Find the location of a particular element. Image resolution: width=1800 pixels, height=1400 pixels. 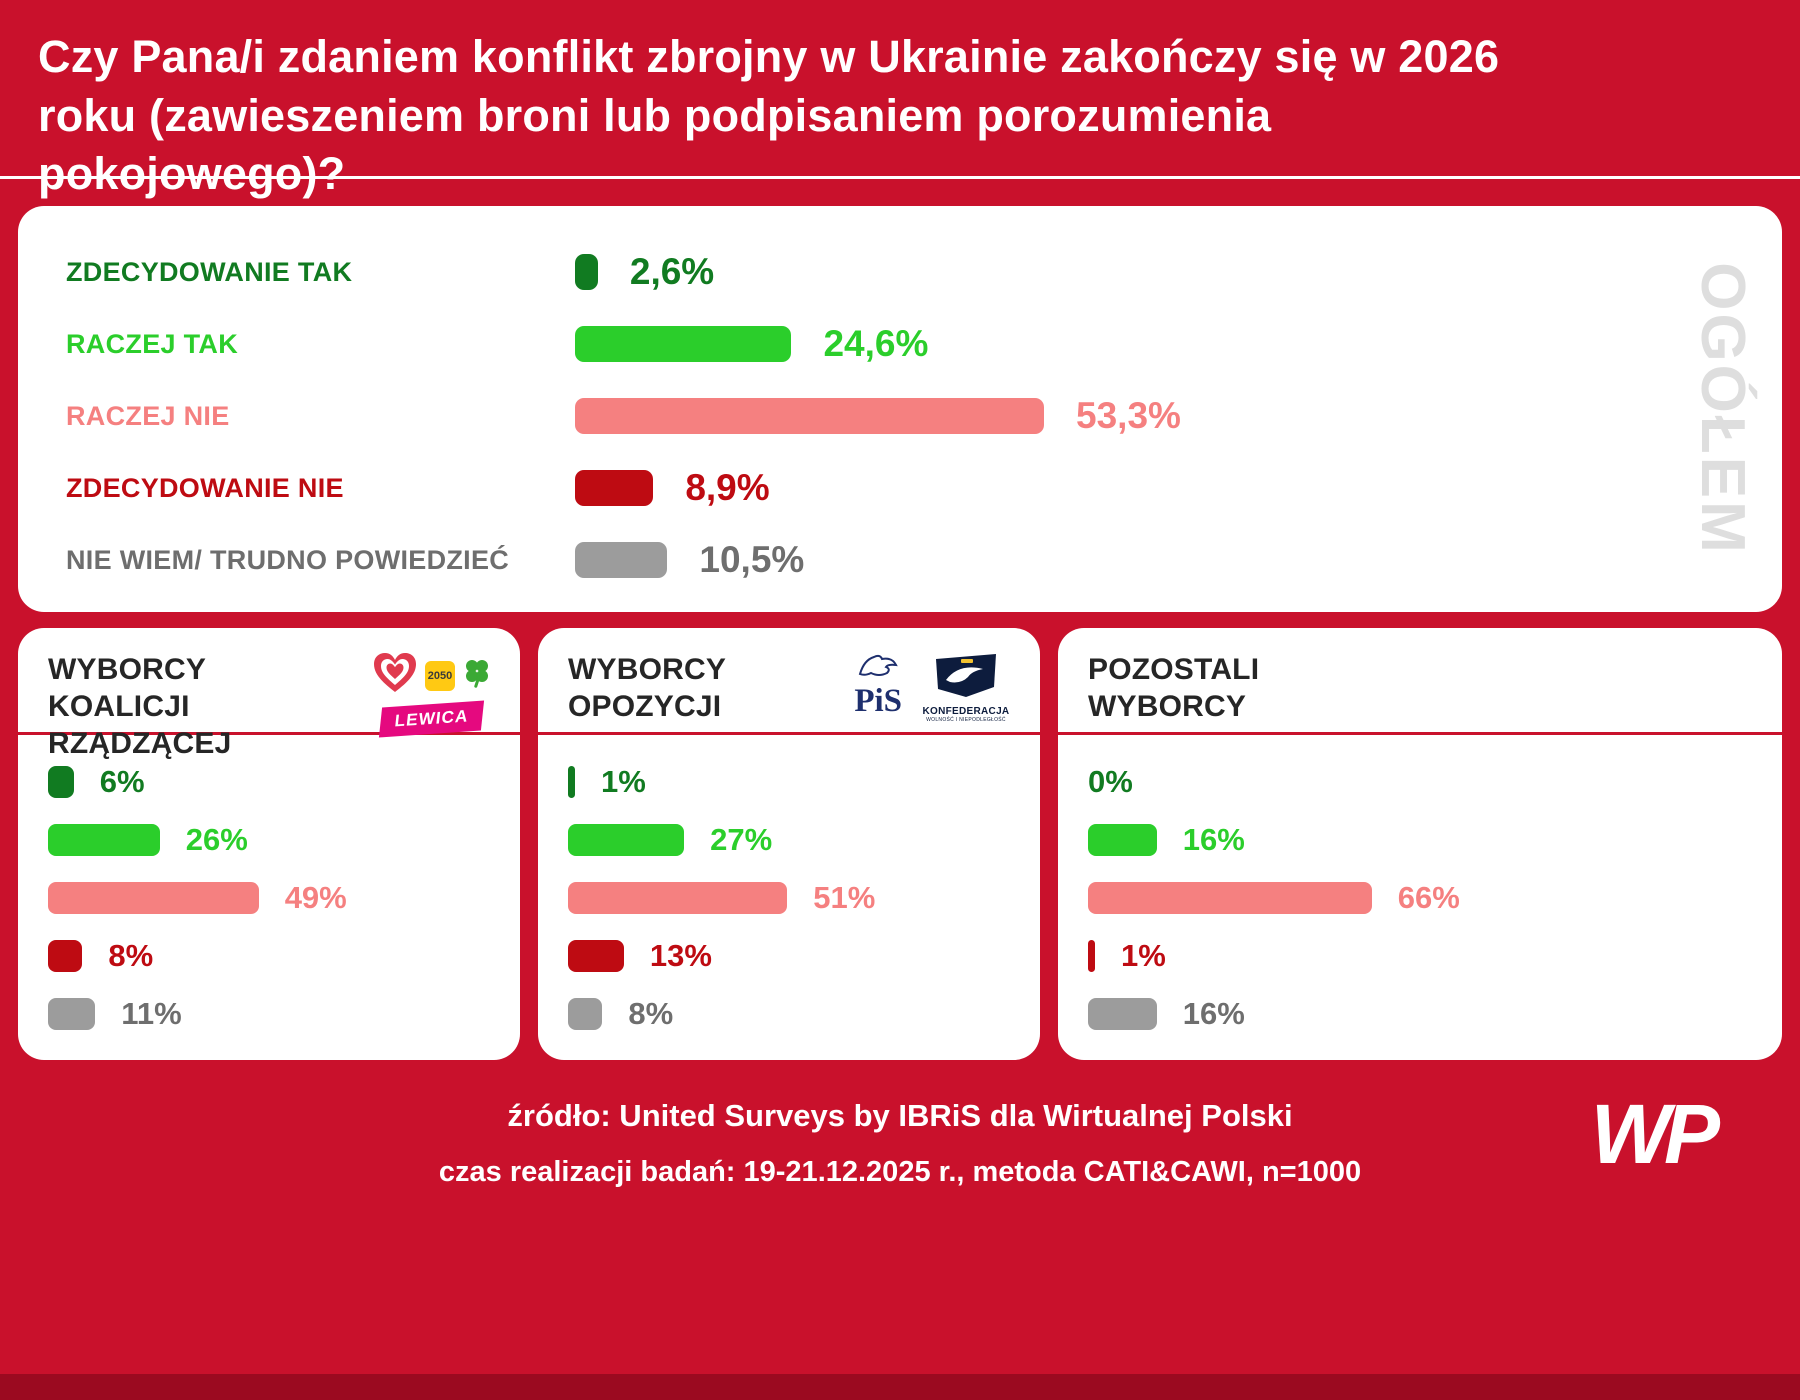

psl-clover-icon is located at coordinates (477, 675).